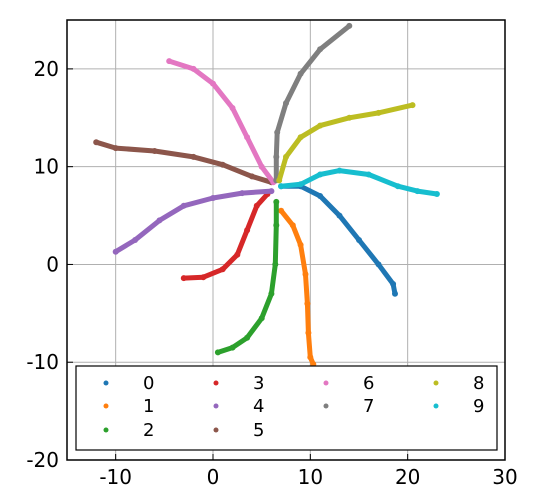  Describe the element at coordinates (128, 406) in the screenshot. I see `legend-item-1: 1` at that location.